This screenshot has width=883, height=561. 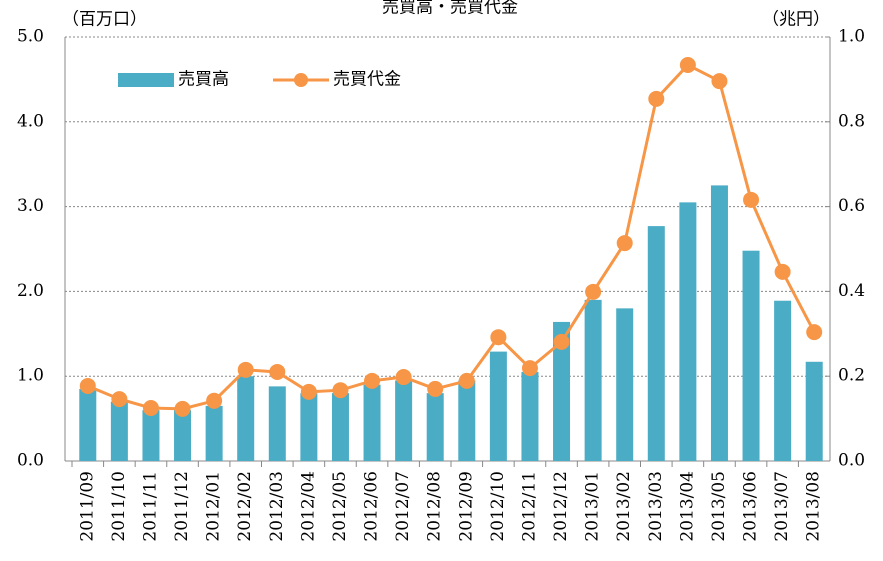 I want to click on x-tick-label: 2013/04, so click(x=687, y=506).